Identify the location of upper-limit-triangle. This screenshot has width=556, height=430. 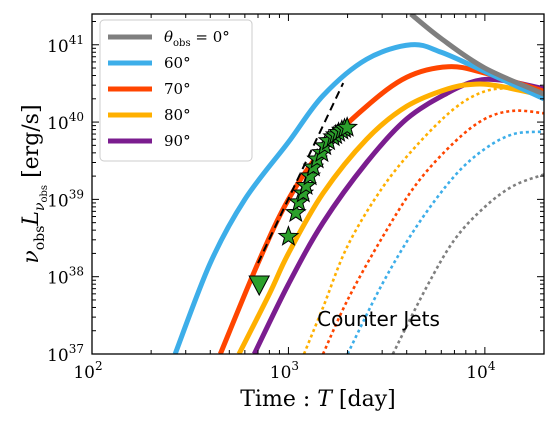
(259, 286).